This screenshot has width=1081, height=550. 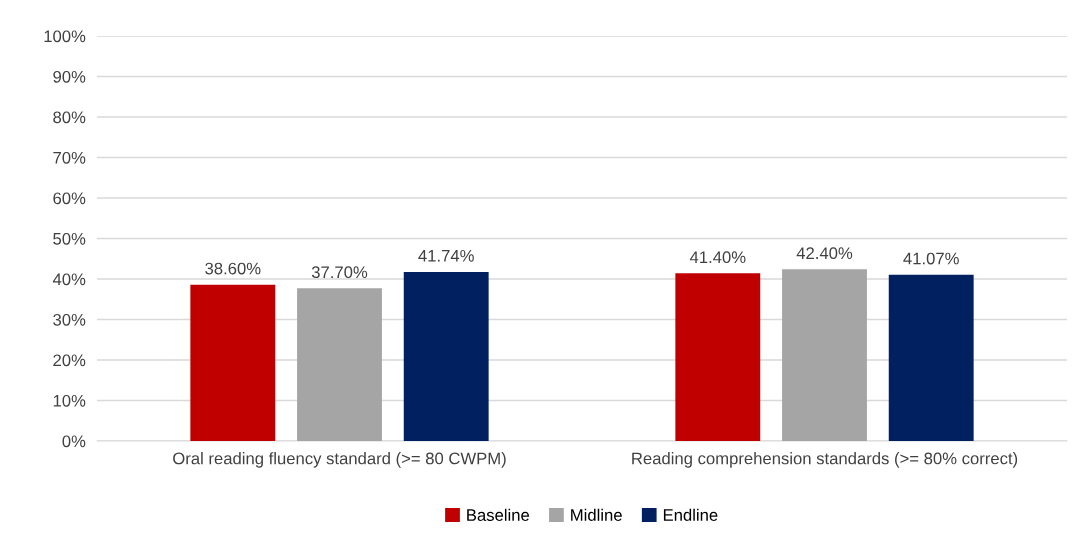 What do you see at coordinates (825, 460) in the screenshot?
I see `x-tick-label: Reading comprehension standards (>= 80% correct)` at bounding box center [825, 460].